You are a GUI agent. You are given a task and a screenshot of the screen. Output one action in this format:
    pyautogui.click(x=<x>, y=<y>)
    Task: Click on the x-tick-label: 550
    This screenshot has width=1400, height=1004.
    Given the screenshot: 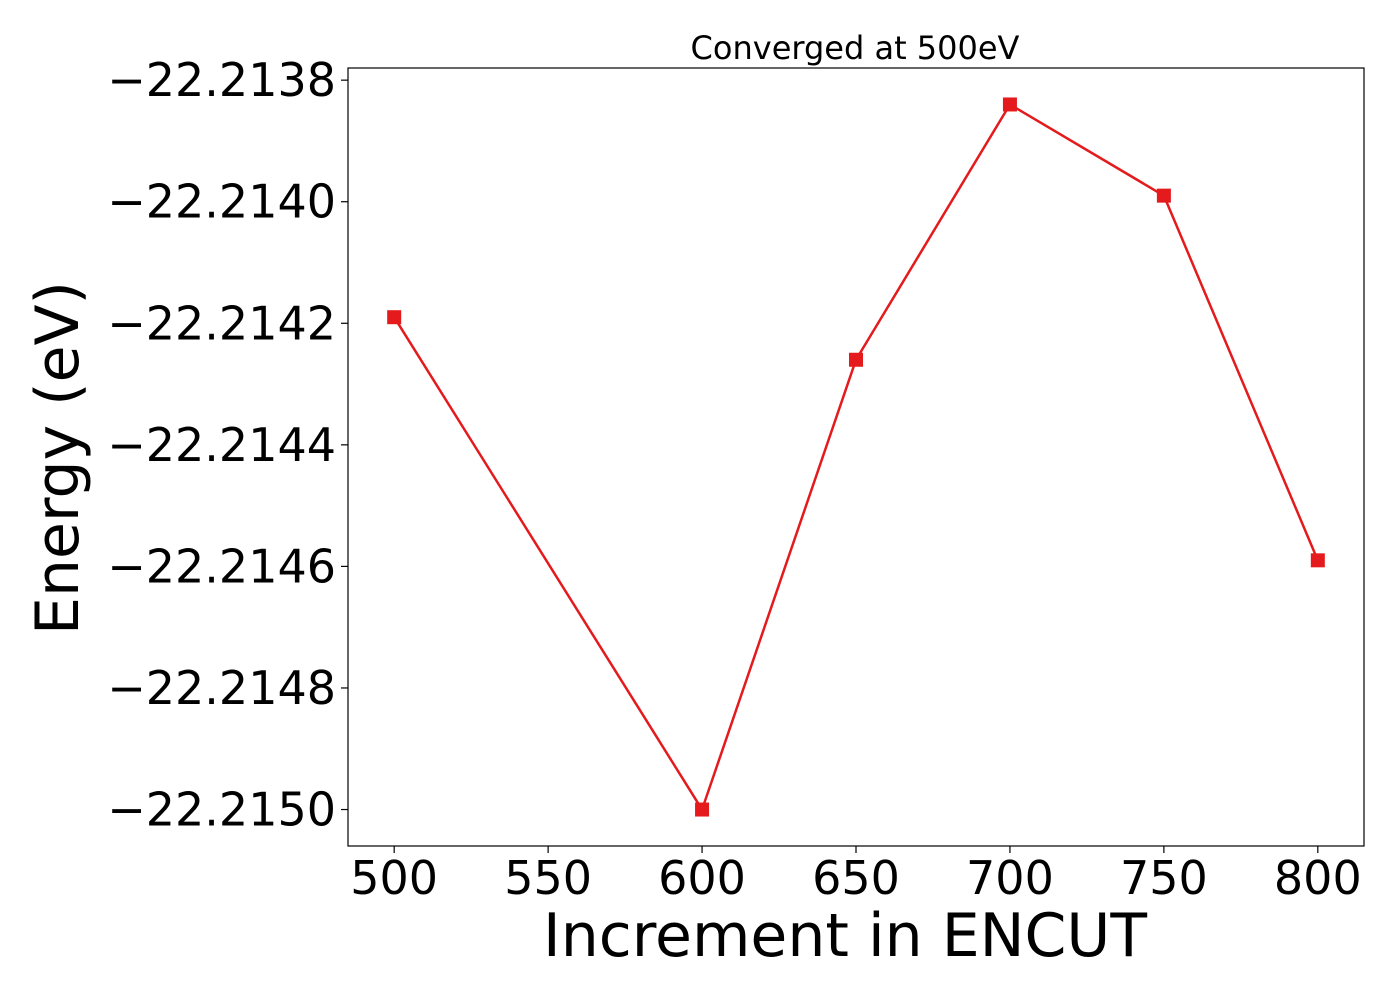 What is the action you would take?
    pyautogui.click(x=548, y=878)
    